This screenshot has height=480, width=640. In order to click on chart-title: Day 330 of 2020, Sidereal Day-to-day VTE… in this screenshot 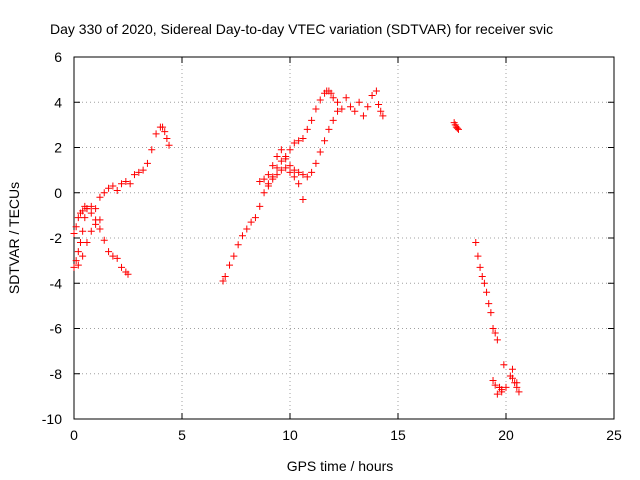, I will do `click(301, 29)`.